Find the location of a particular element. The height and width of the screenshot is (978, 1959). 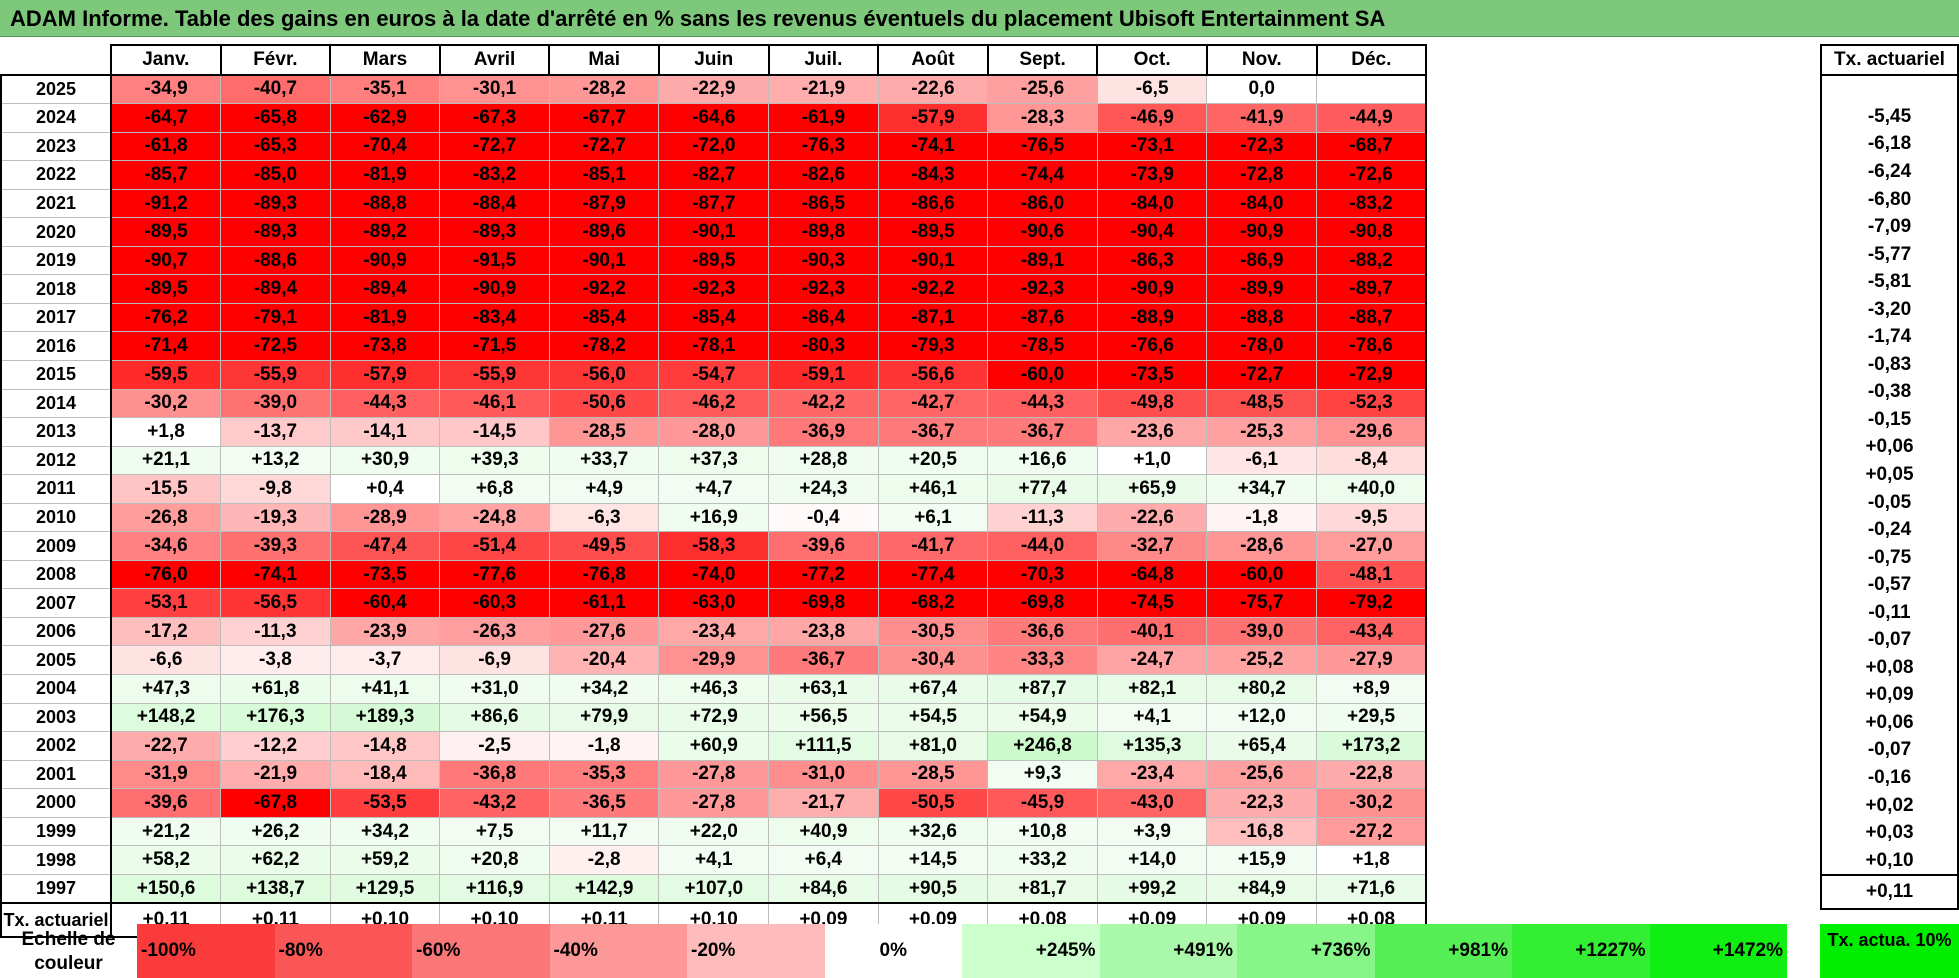

gain-cell: +4,7 is located at coordinates (714, 489).